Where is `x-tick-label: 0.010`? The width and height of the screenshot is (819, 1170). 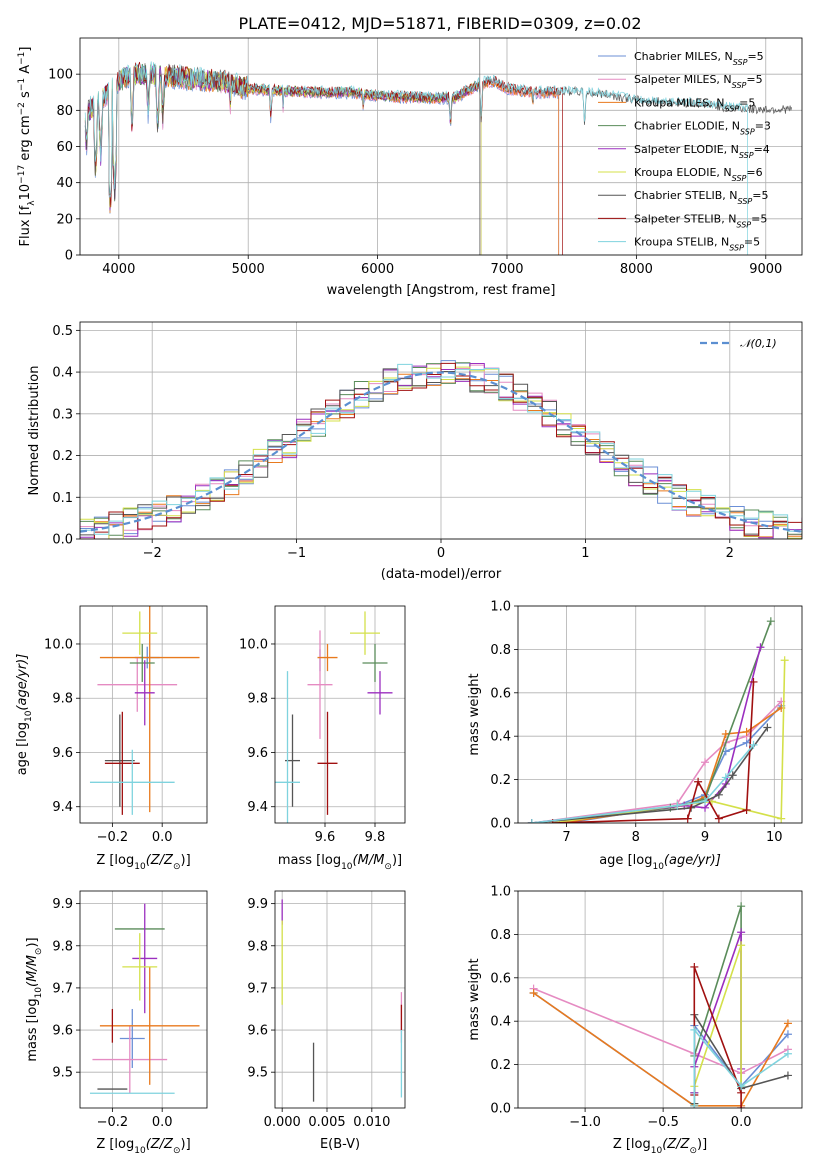 x-tick-label: 0.010 is located at coordinates (371, 1122).